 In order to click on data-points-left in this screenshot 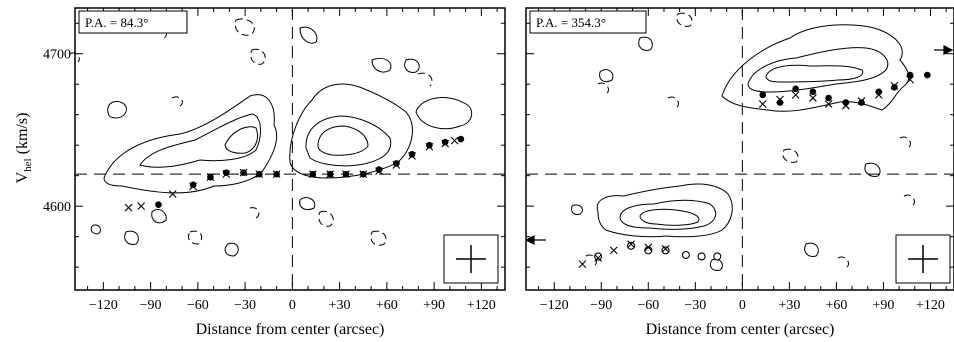, I will do `click(294, 173)`.